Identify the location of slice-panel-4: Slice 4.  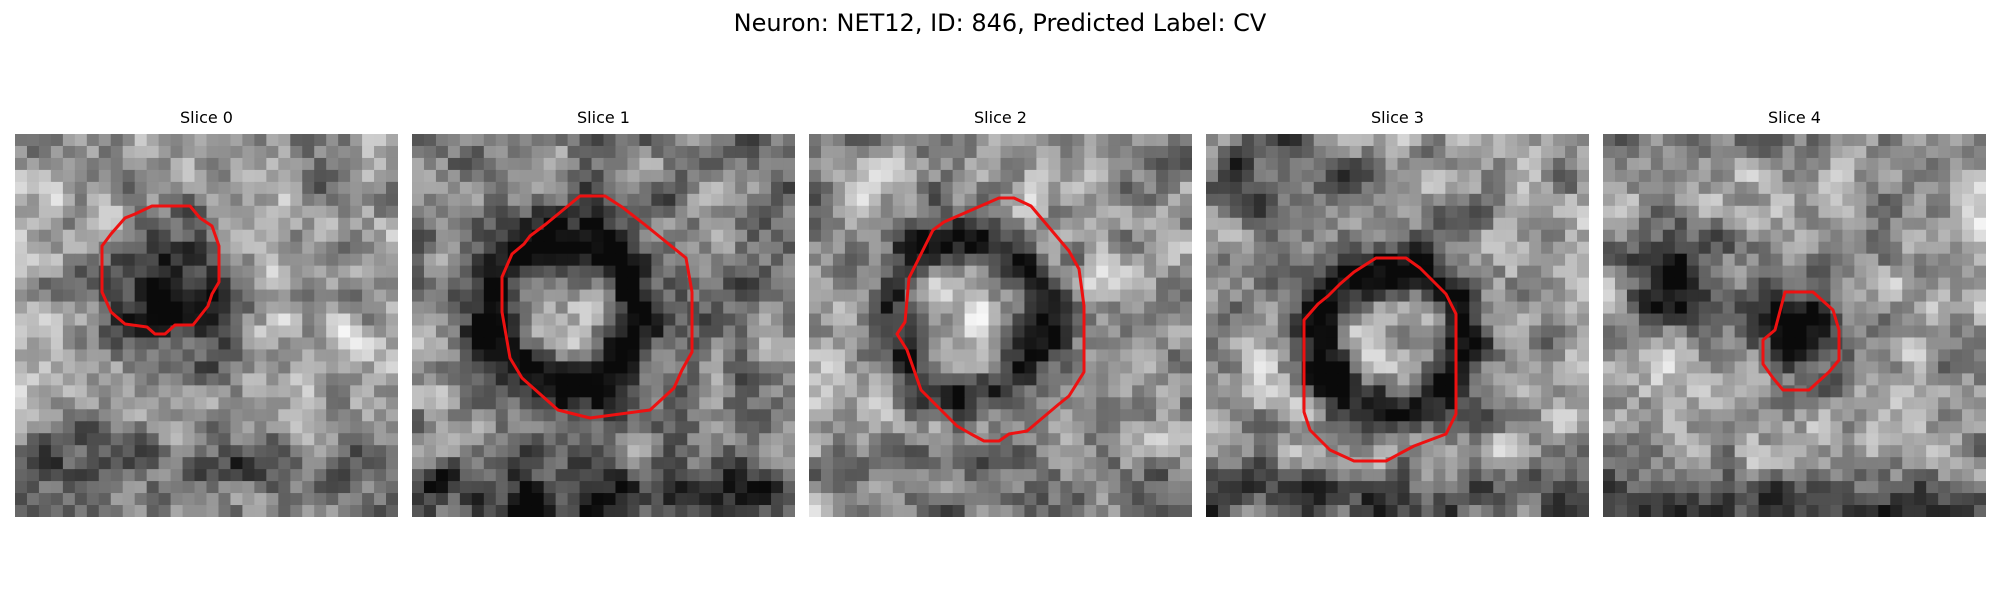
(1794, 312).